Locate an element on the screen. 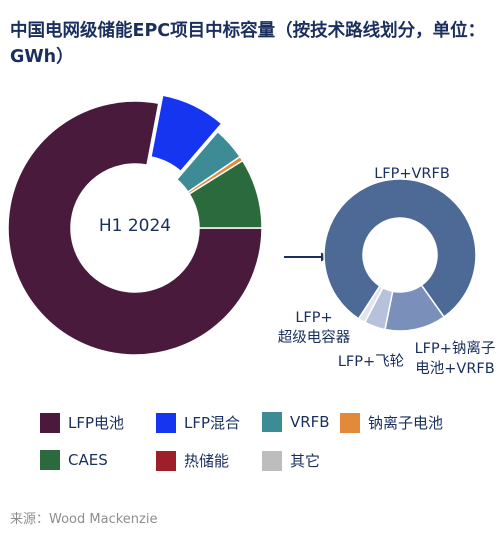  chart-title: 中国电网级储能EPC项目中标容量（按技术路线划分，单位：GWh） is located at coordinates (248, 44).